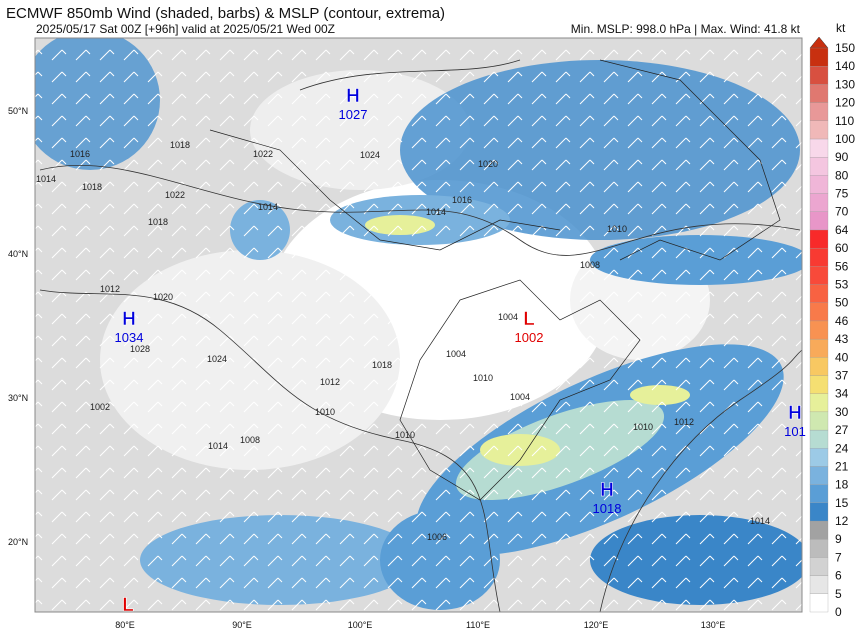 This screenshot has height=637, width=863. Describe the element at coordinates (845, 139) in the screenshot. I see `colorbar-label: 100` at that location.